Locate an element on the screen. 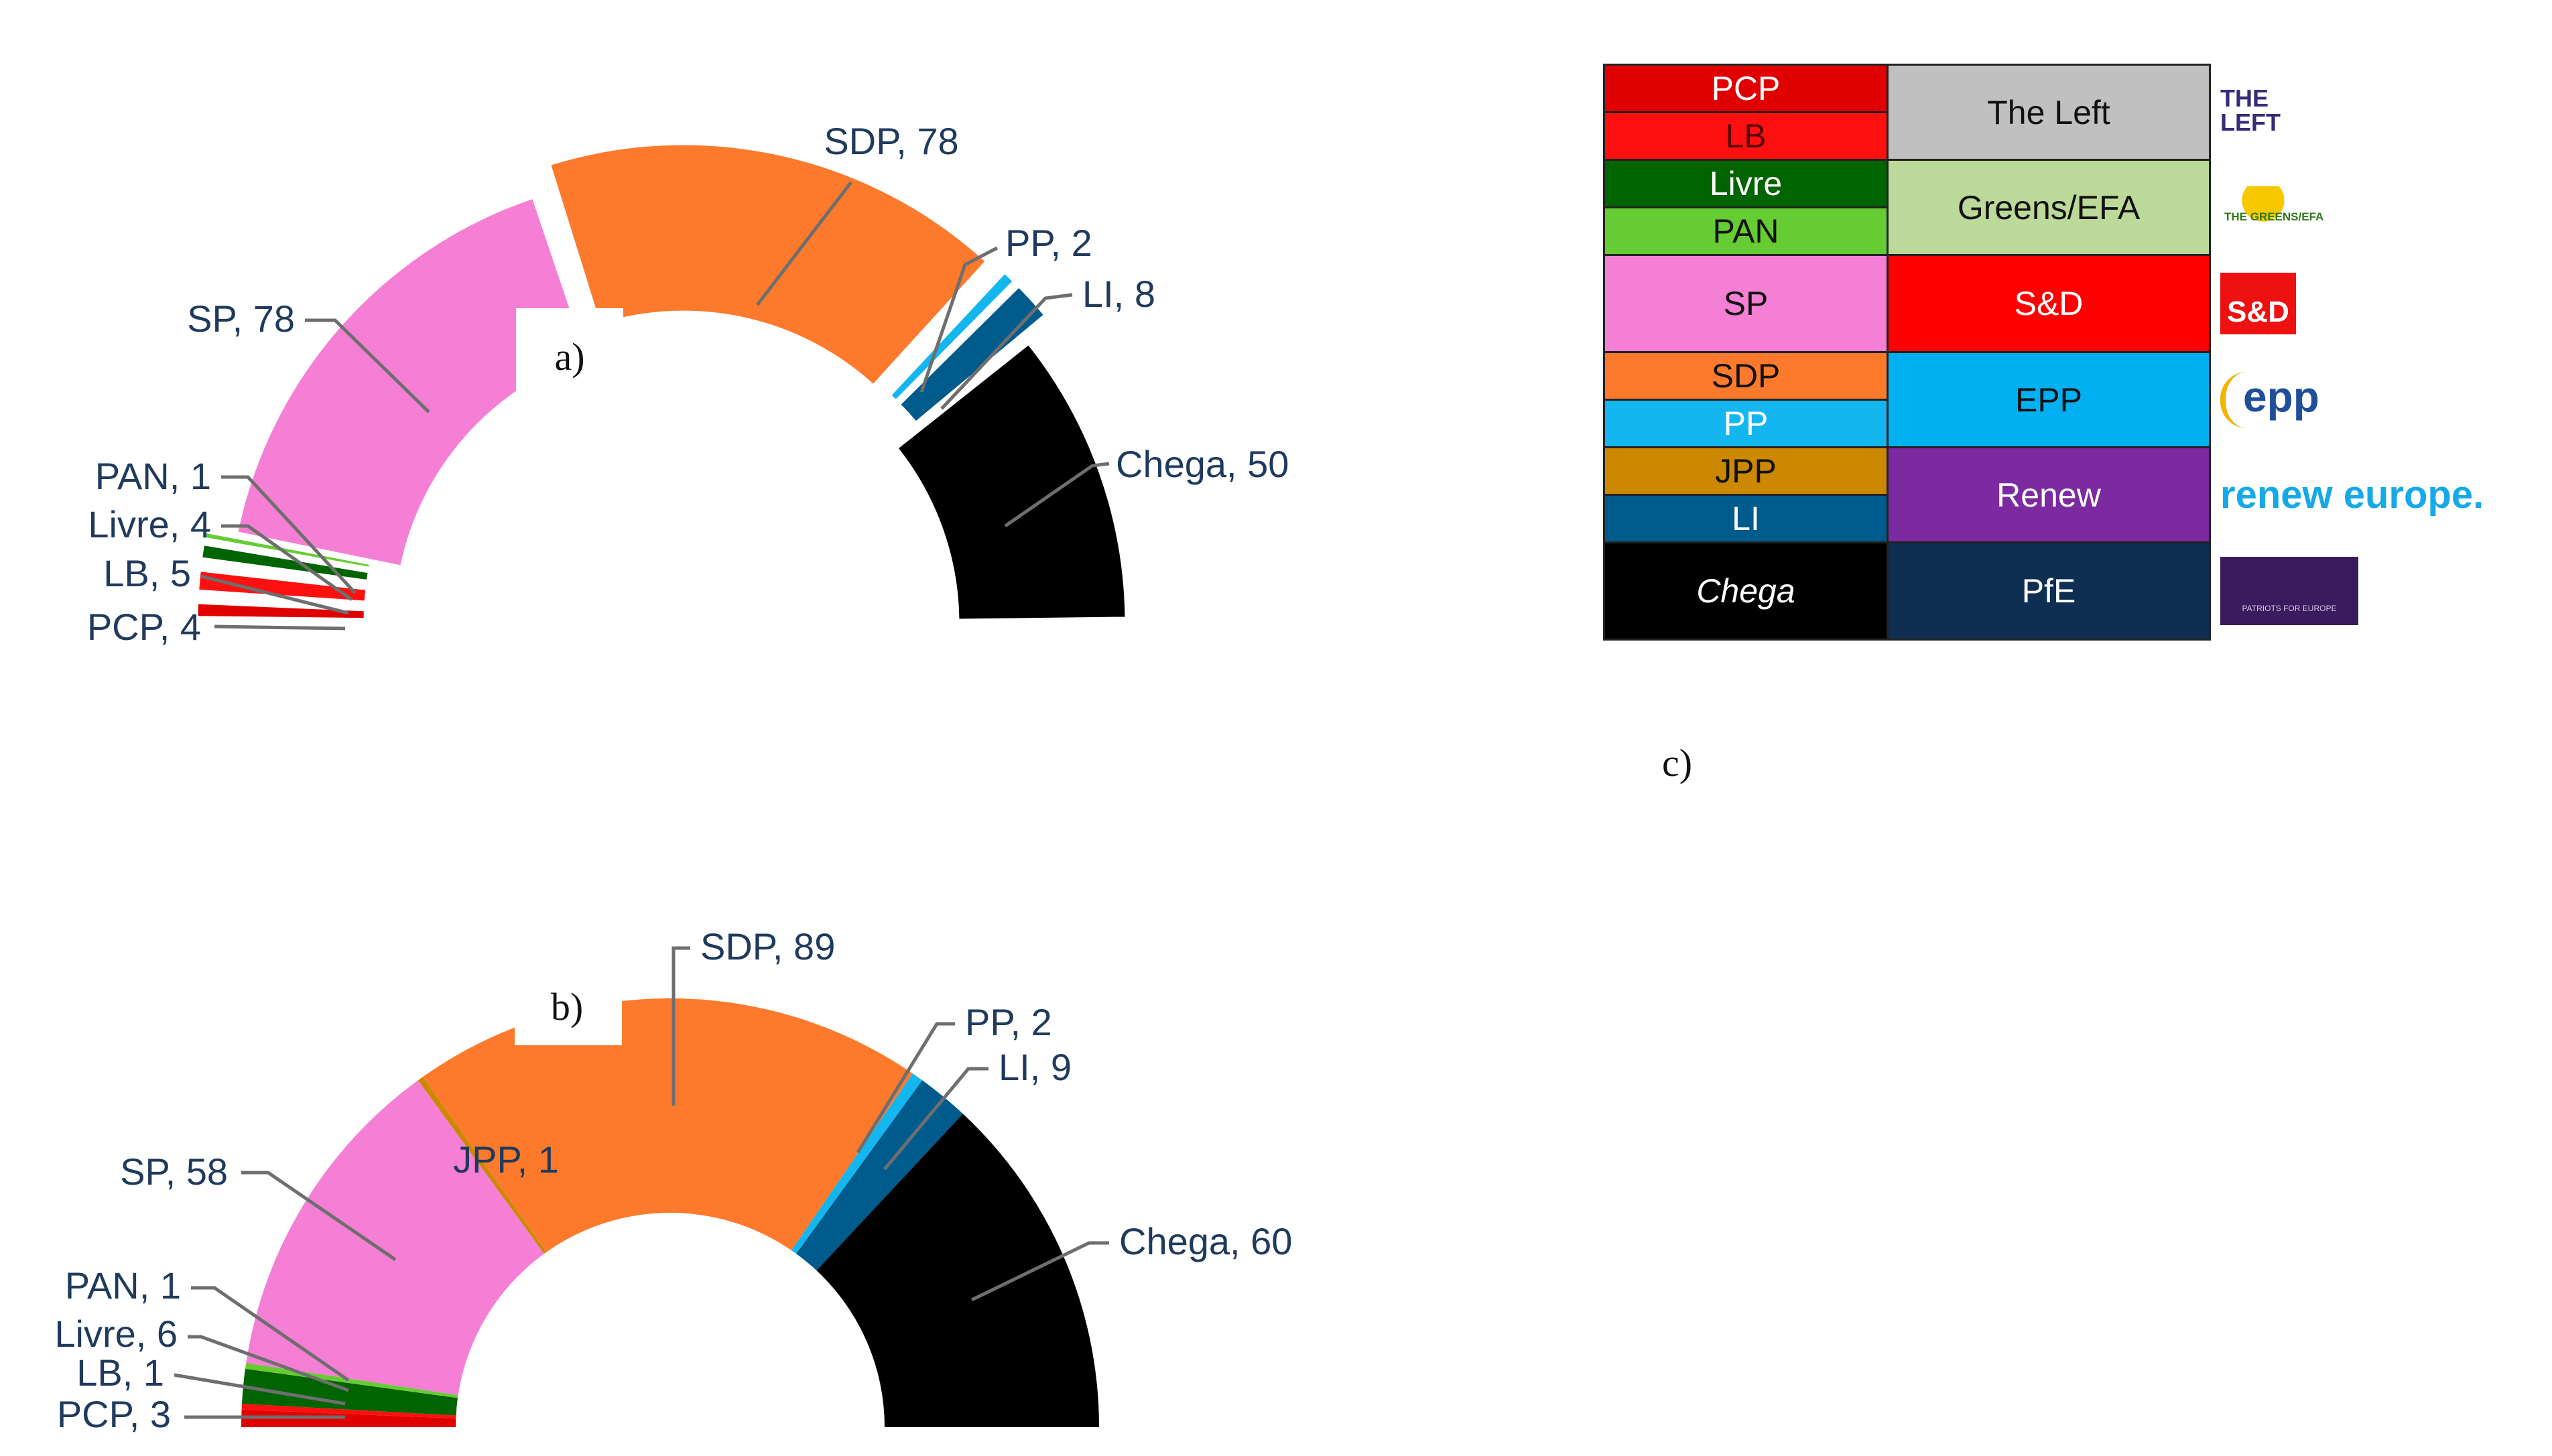 The height and width of the screenshot is (1456, 2552). sd-logo-text: S&D is located at coordinates (2258, 303).